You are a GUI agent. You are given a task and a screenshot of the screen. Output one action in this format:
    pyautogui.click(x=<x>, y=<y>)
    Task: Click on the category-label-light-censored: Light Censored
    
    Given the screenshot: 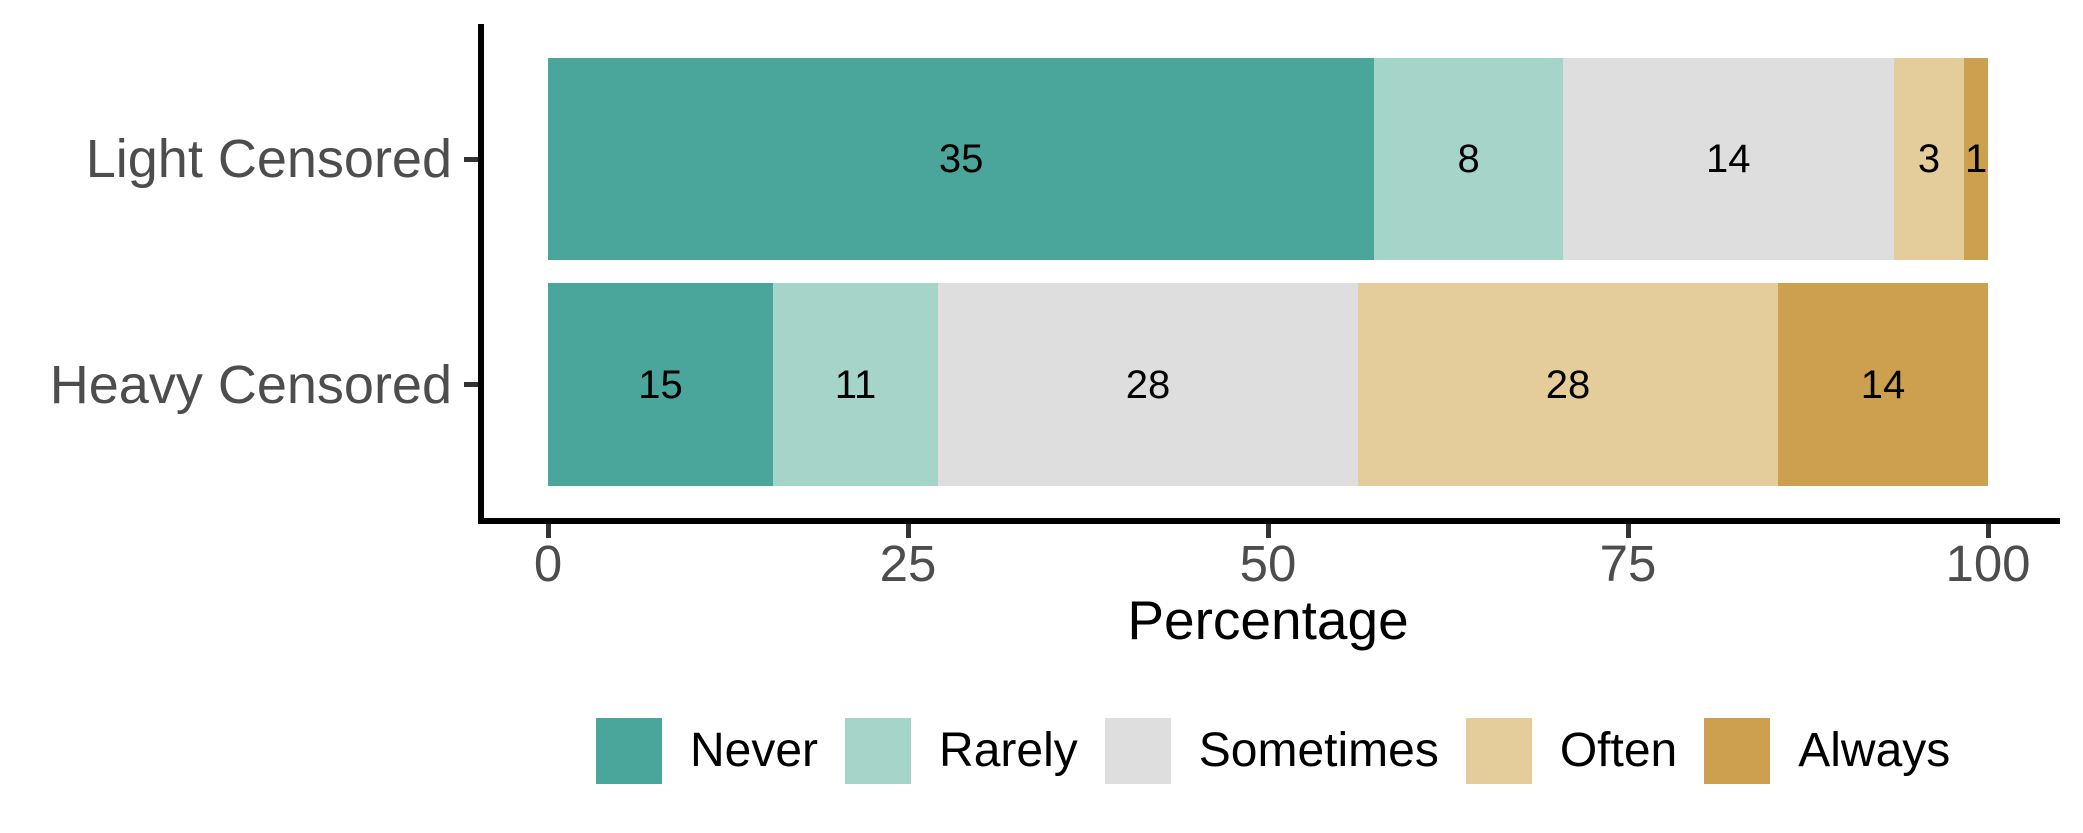 What is the action you would take?
    pyautogui.click(x=268, y=159)
    